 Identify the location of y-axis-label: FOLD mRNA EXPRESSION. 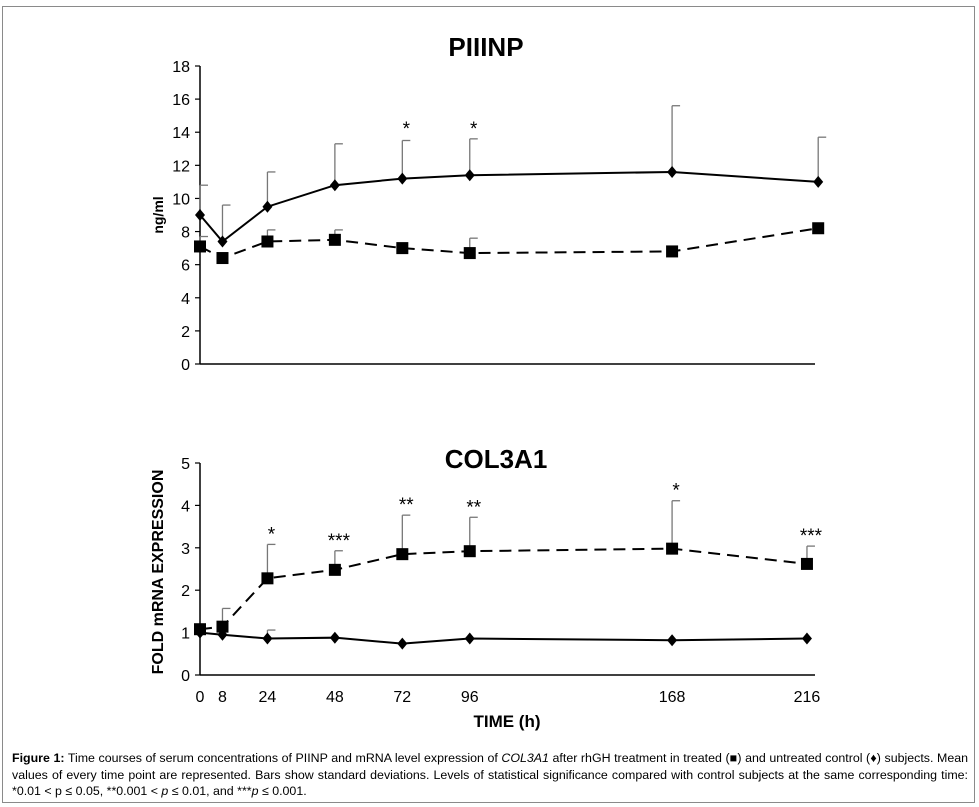
(158, 572).